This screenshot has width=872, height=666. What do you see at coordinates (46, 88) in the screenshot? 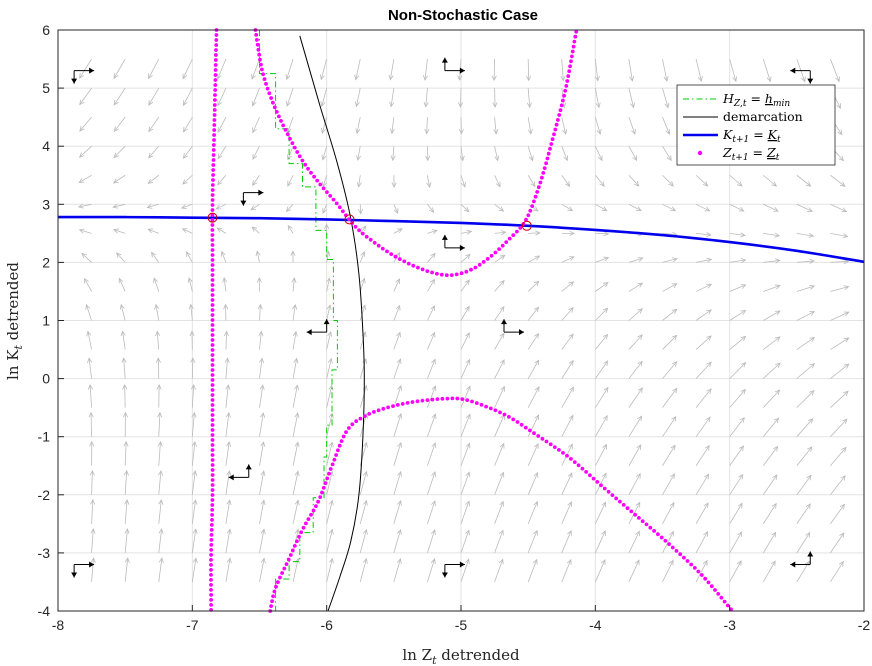
I see `y-tick-label: 5` at bounding box center [46, 88].